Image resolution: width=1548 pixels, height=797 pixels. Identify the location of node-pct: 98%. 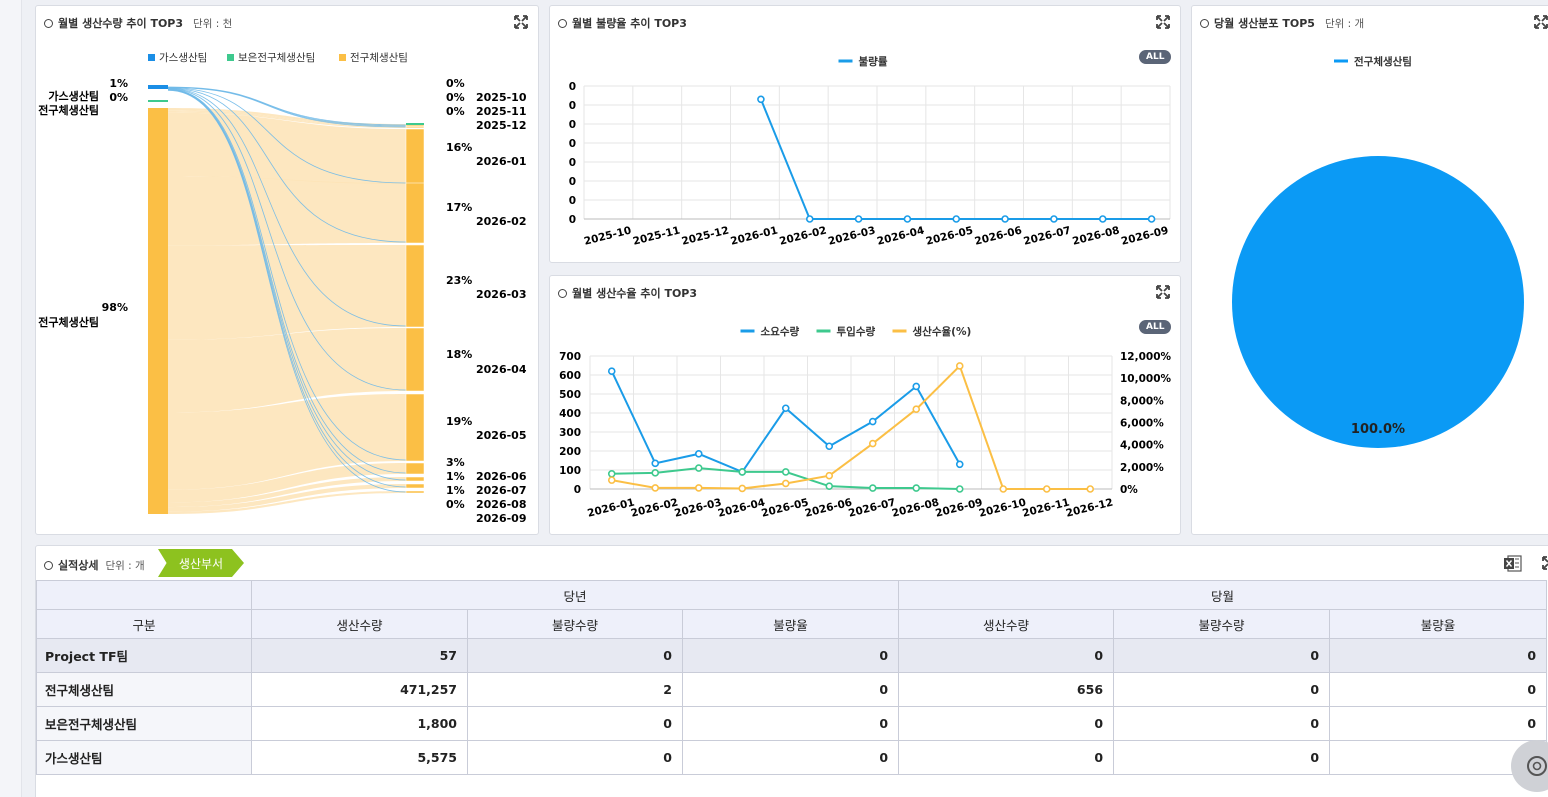
(115, 307).